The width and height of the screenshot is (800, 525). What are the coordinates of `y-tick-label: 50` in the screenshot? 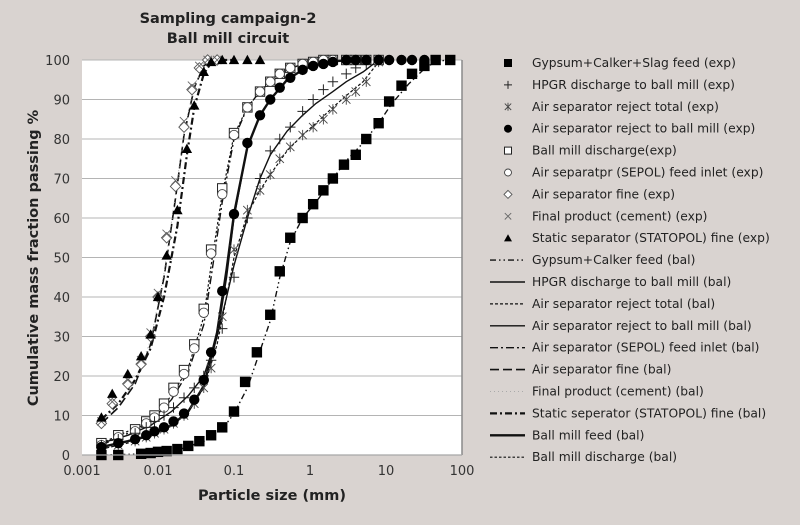 It's located at (61, 259).